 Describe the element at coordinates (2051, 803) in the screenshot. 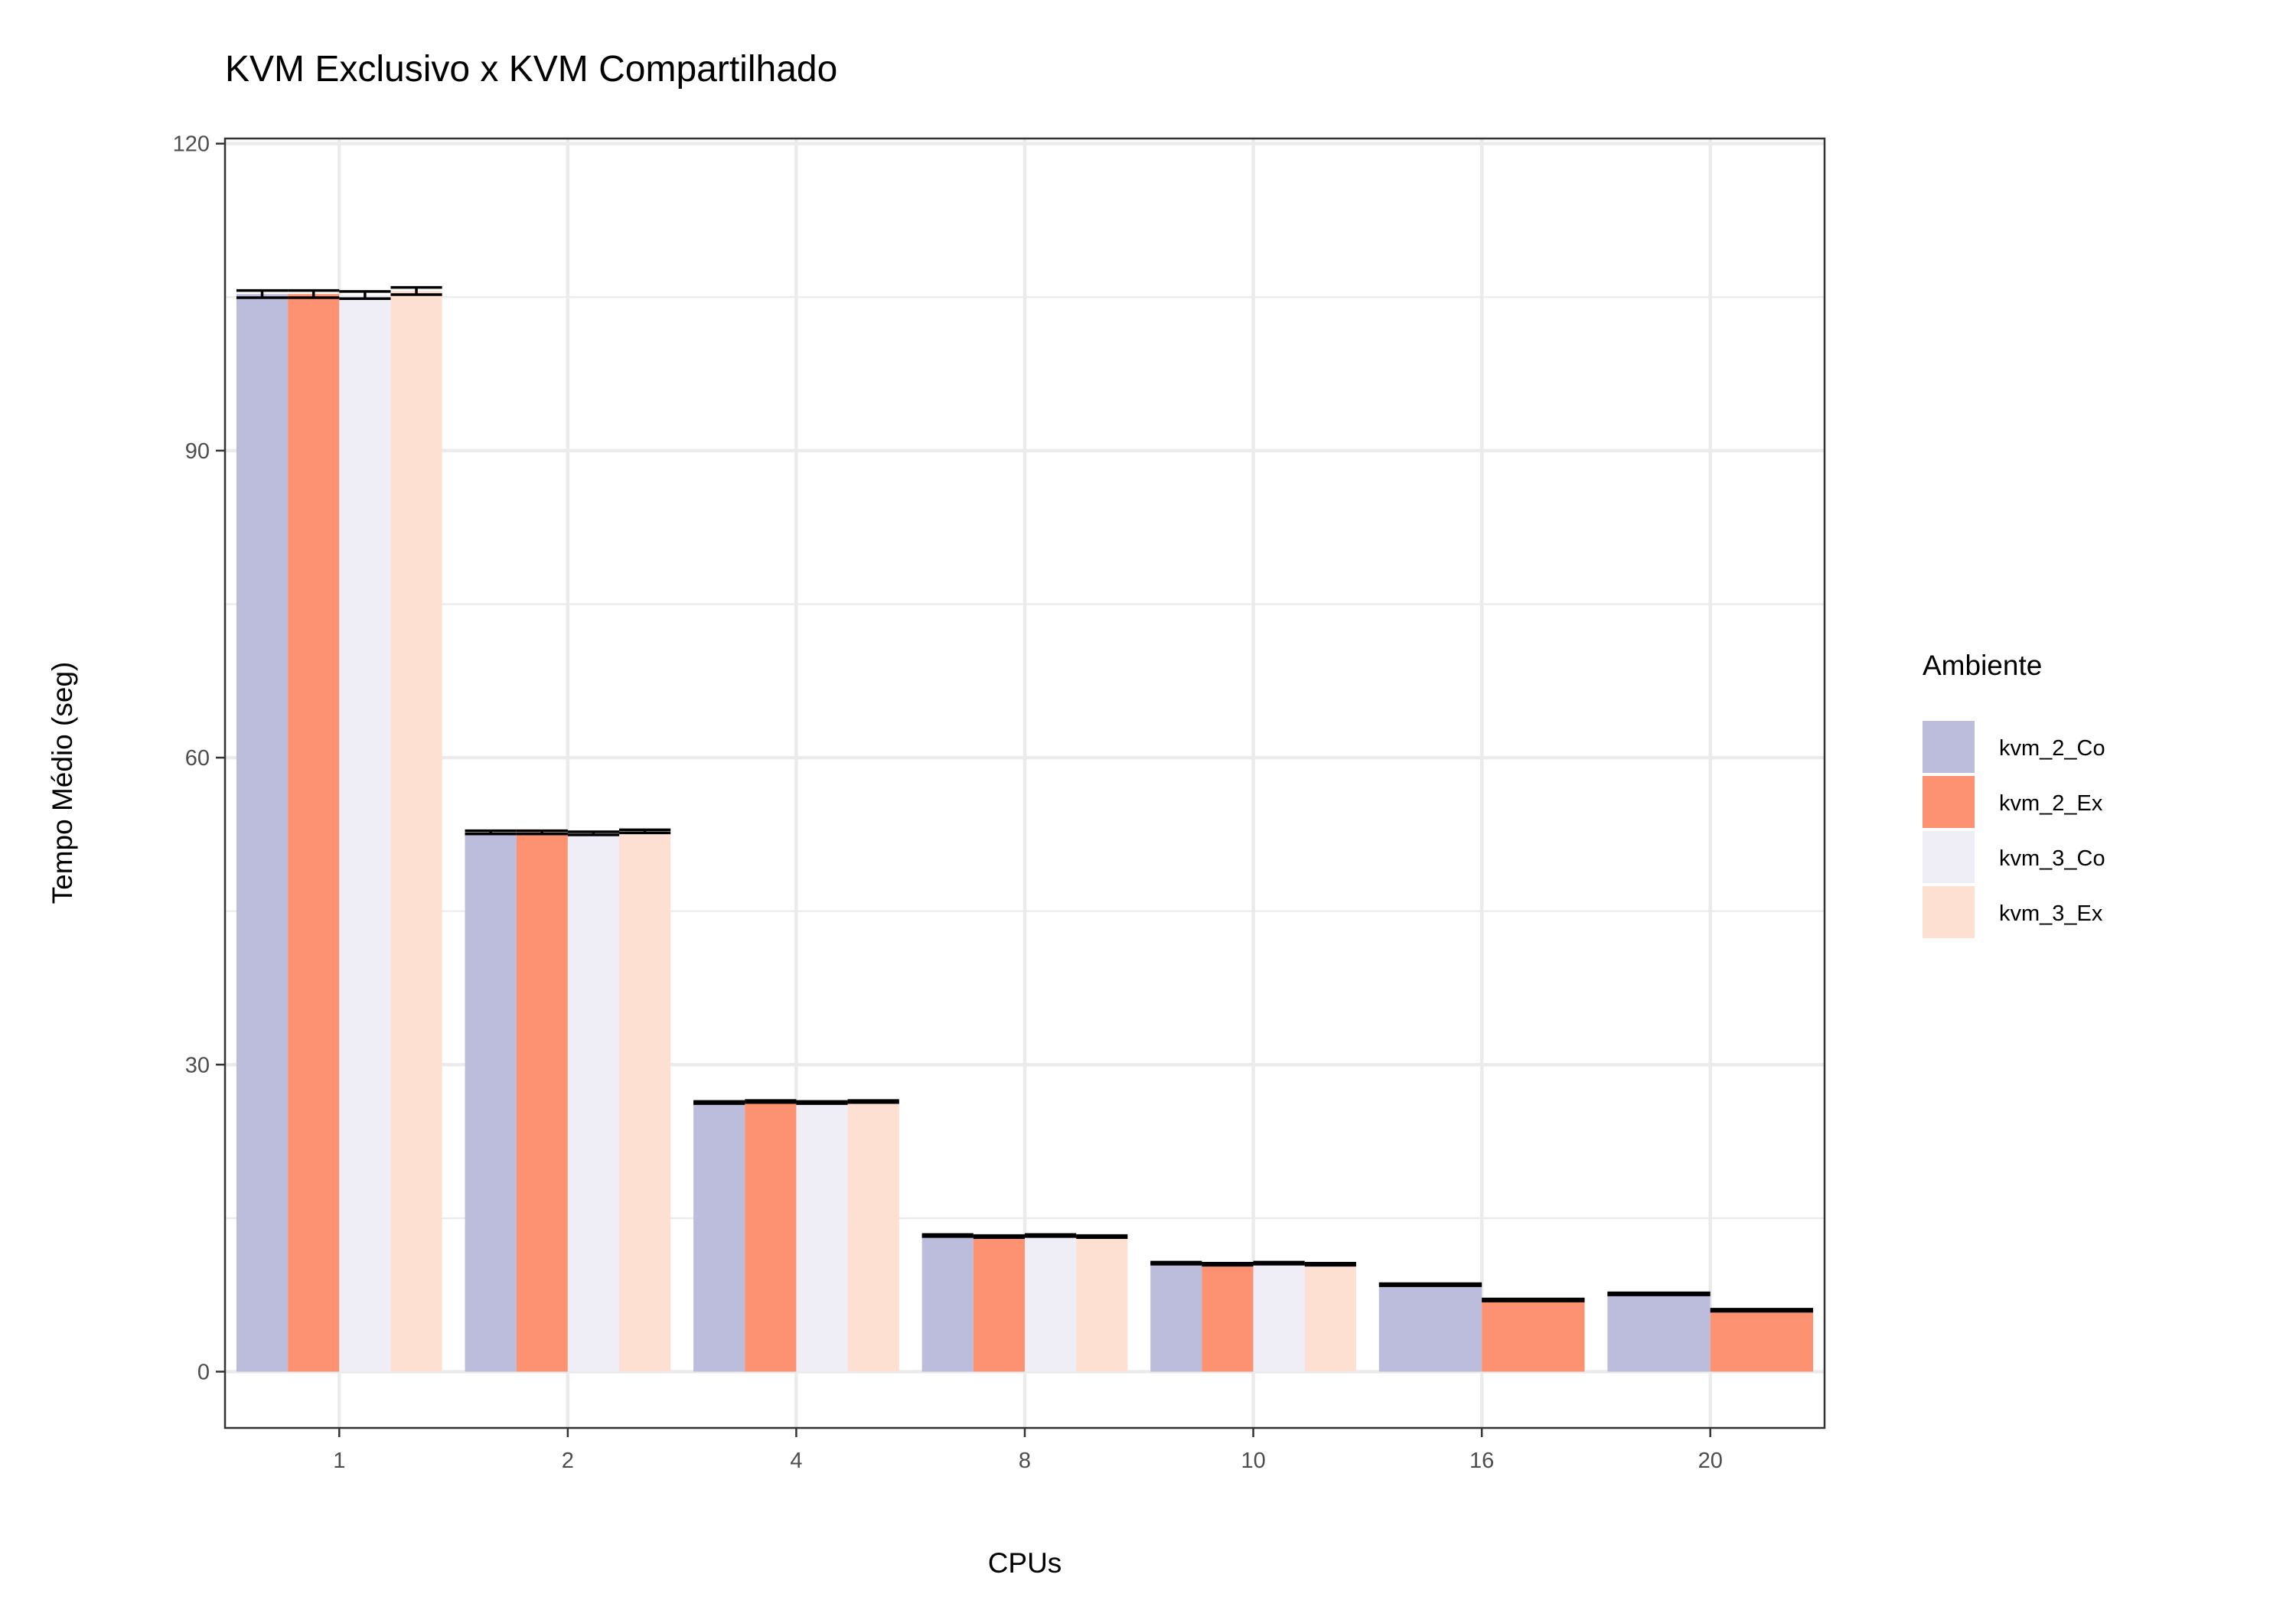

I see `legend-label: kvm_2_Ex` at that location.